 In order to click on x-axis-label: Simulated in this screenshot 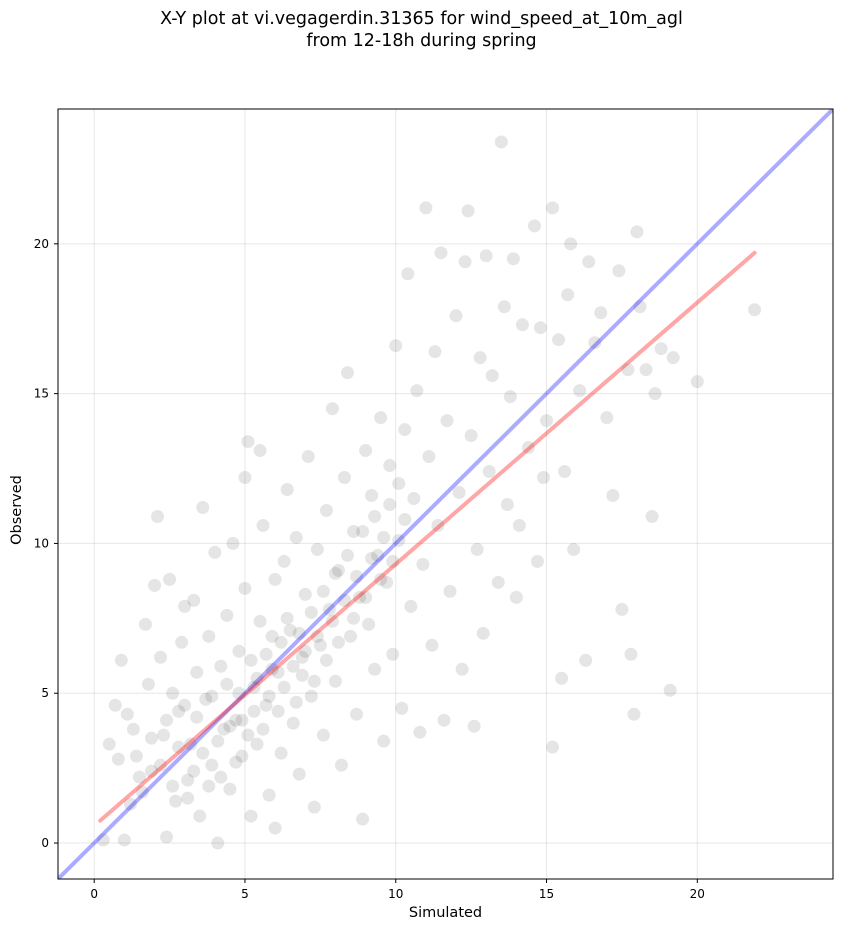, I will do `click(445, 913)`.